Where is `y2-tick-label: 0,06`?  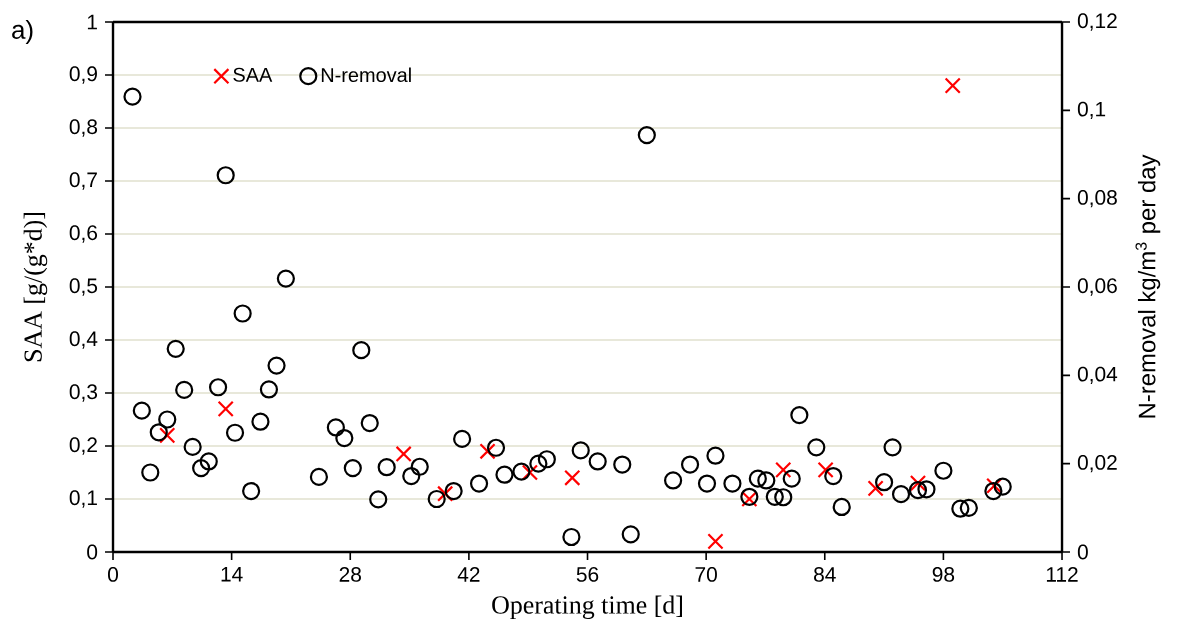 y2-tick-label: 0,06 is located at coordinates (1097, 287).